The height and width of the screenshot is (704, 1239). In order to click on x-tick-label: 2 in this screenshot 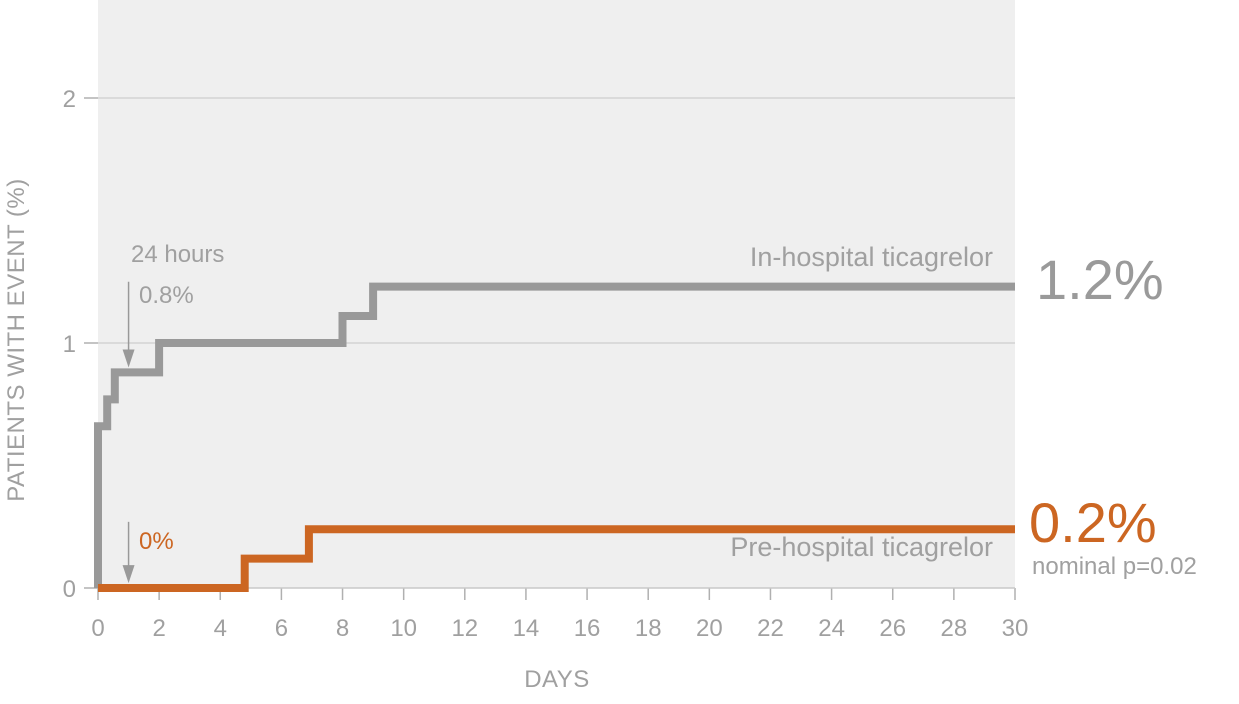, I will do `click(158, 628)`.